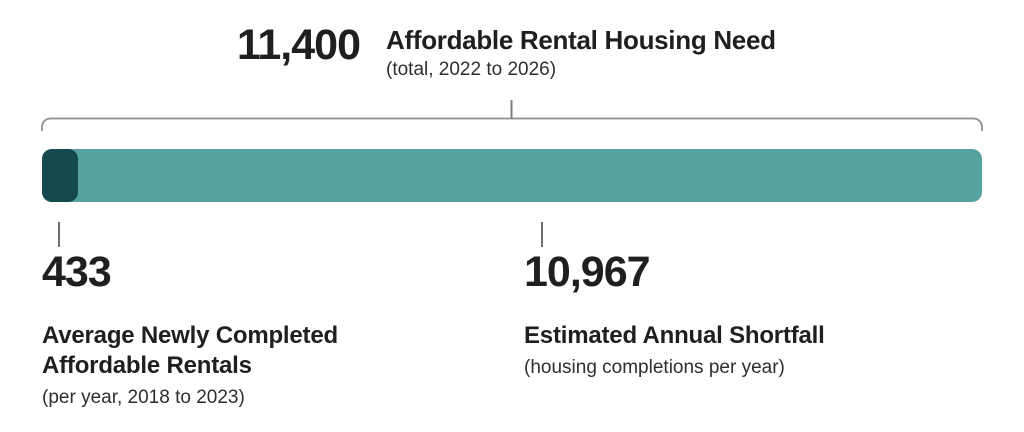 This screenshot has height=432, width=1024. Describe the element at coordinates (298, 45) in the screenshot. I see `total-value: 11,400` at that location.